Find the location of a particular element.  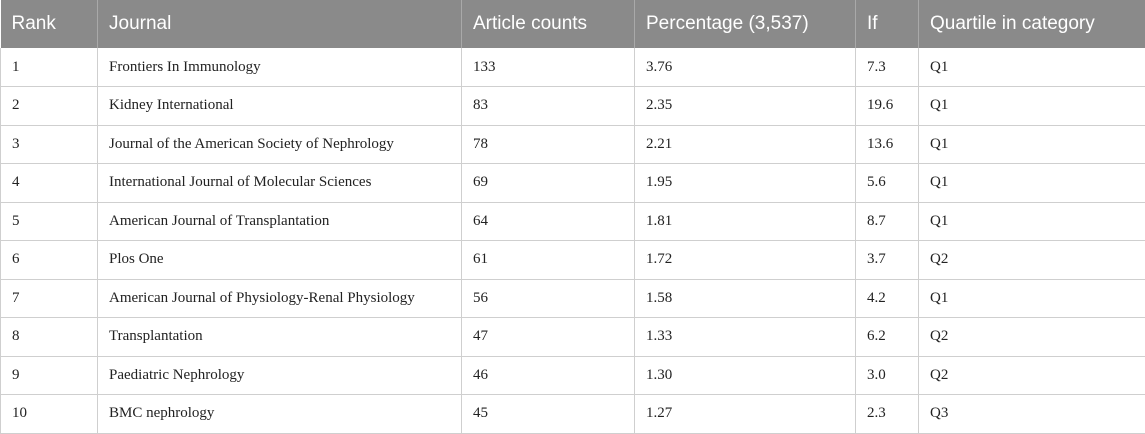

header-article-counts: Article counts is located at coordinates (548, 24).